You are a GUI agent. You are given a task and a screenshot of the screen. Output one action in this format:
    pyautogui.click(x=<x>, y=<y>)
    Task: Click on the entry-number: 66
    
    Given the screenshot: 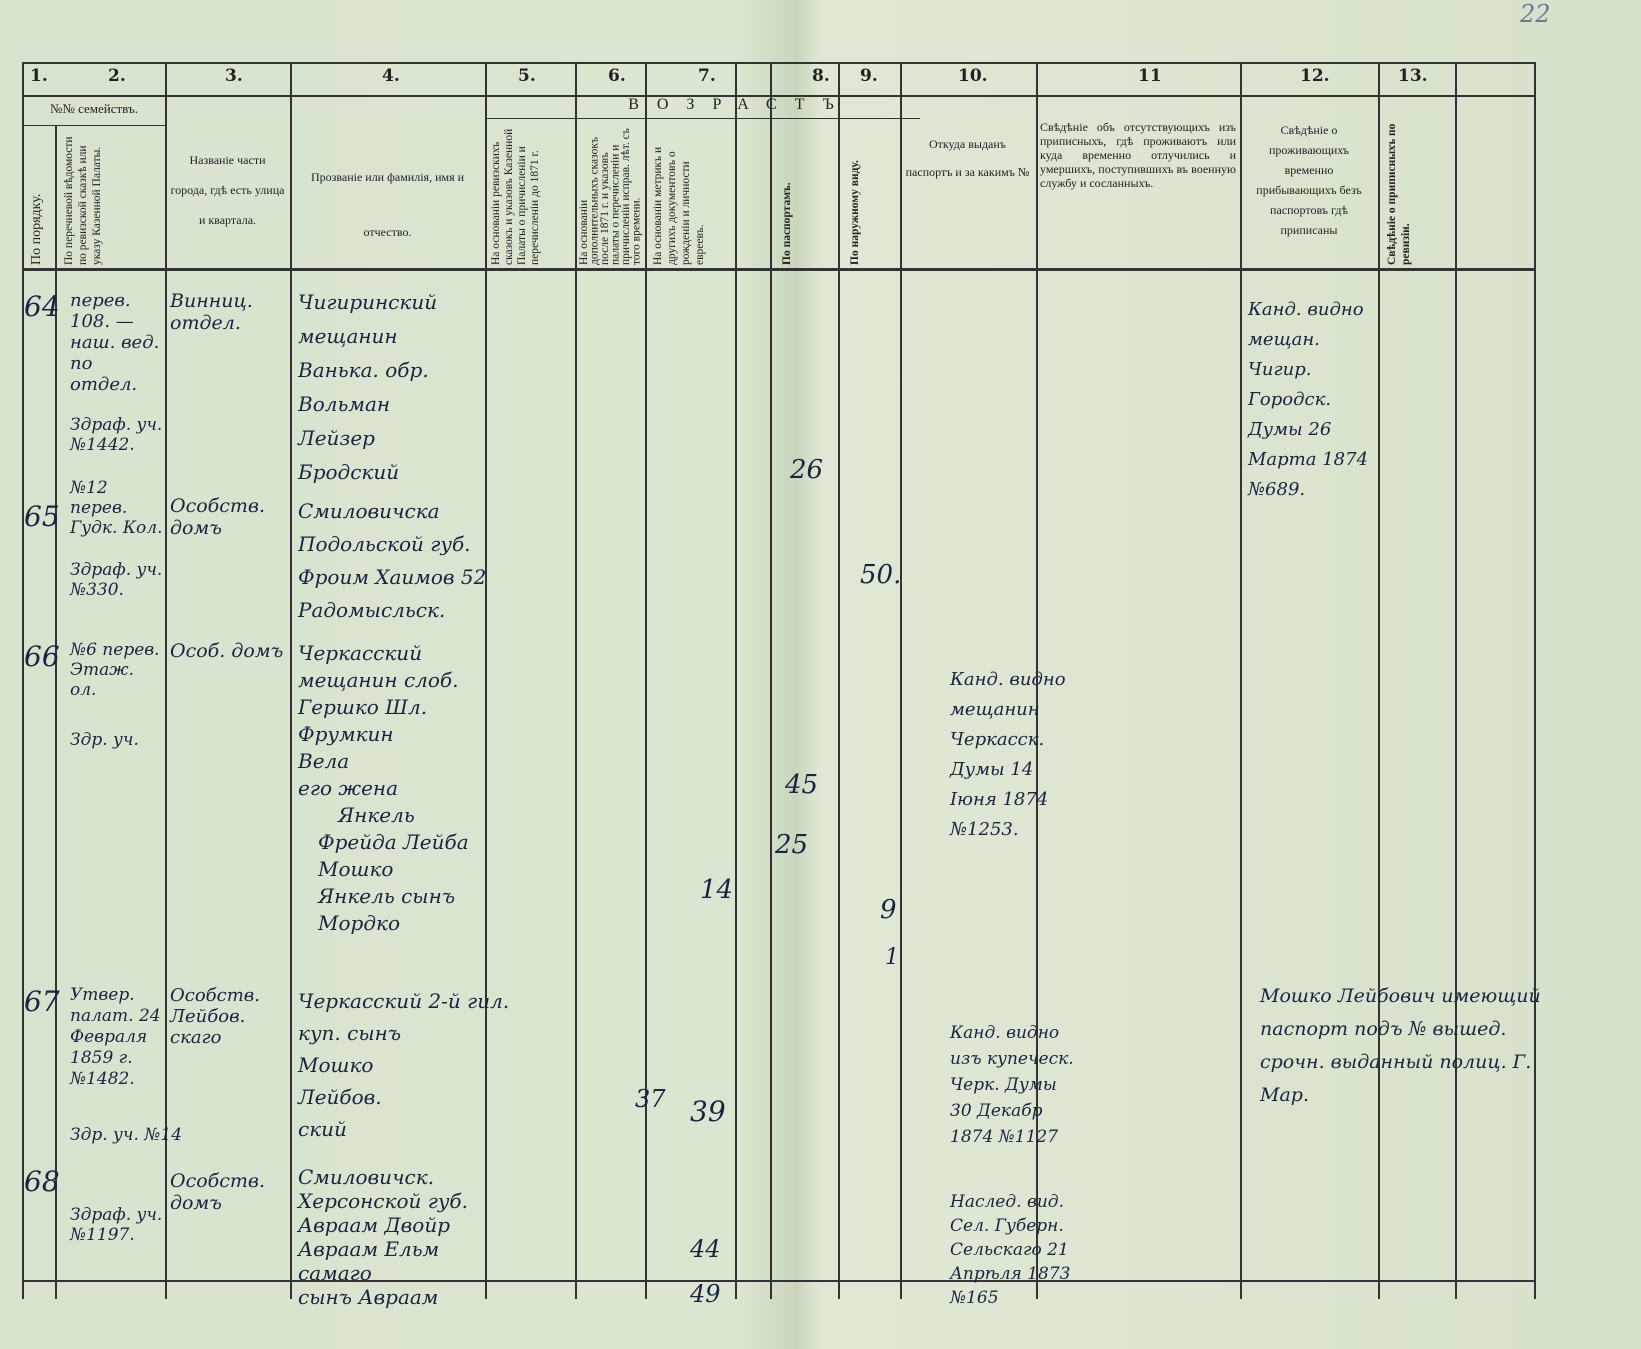 What is the action you would take?
    pyautogui.click(x=42, y=656)
    